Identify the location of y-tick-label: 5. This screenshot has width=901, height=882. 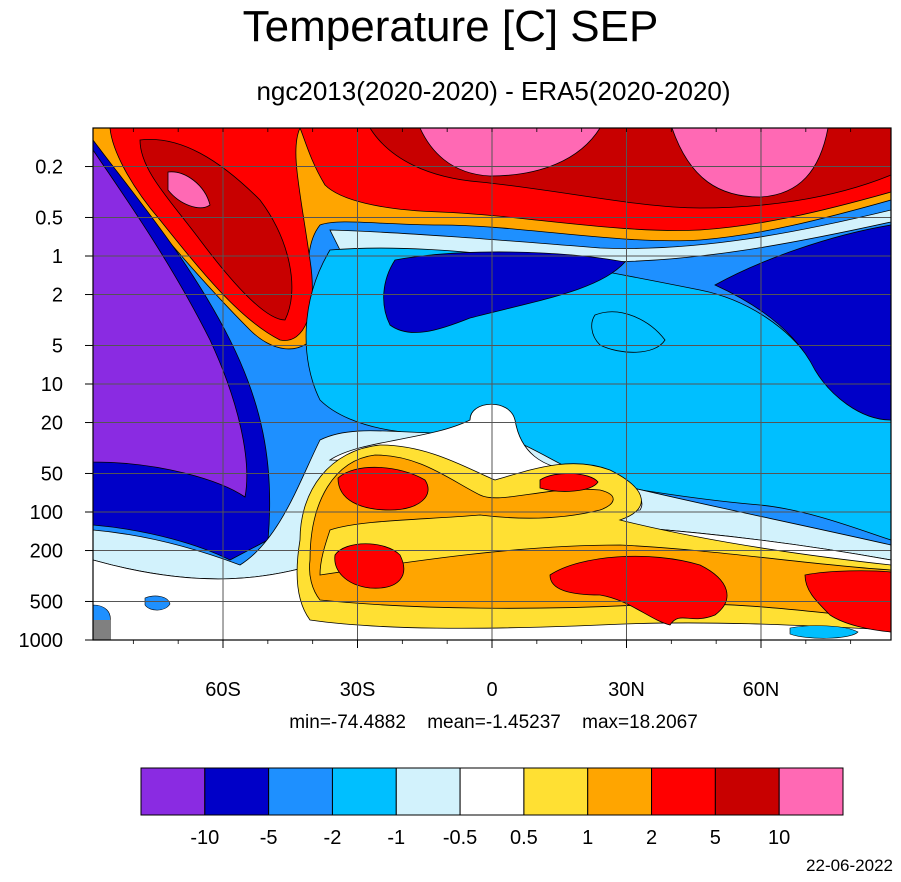
(57, 346).